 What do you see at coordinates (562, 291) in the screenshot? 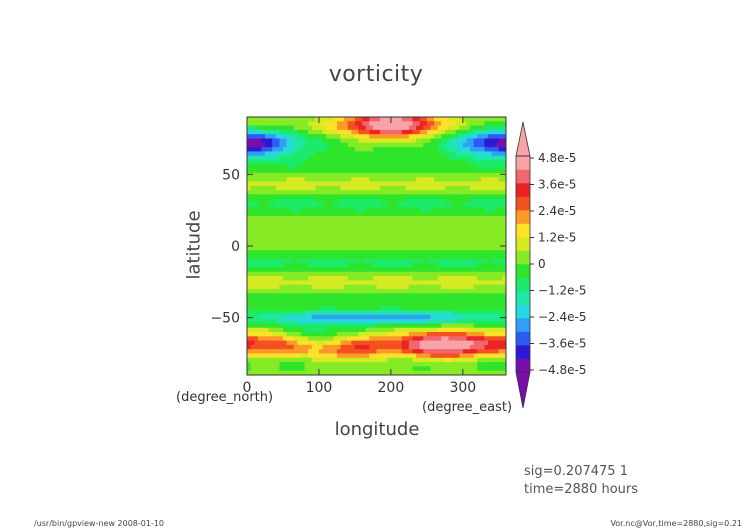
I see `colorbar-label: −1.2e-5` at bounding box center [562, 291].